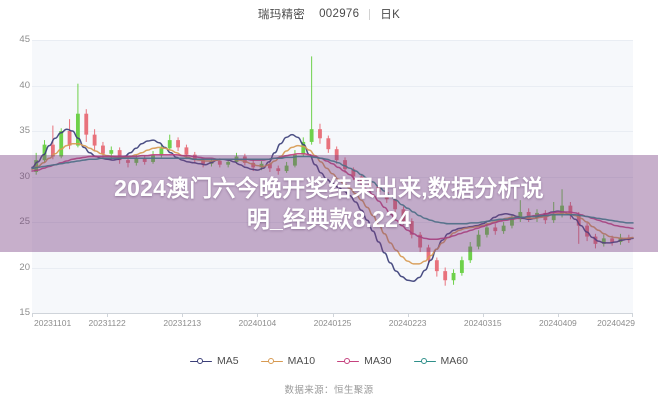 The height and width of the screenshot is (400, 658). What do you see at coordinates (15, 176) in the screenshot?
I see `y-axis-labels: 45 40 35 30 25 20 15` at bounding box center [15, 176].